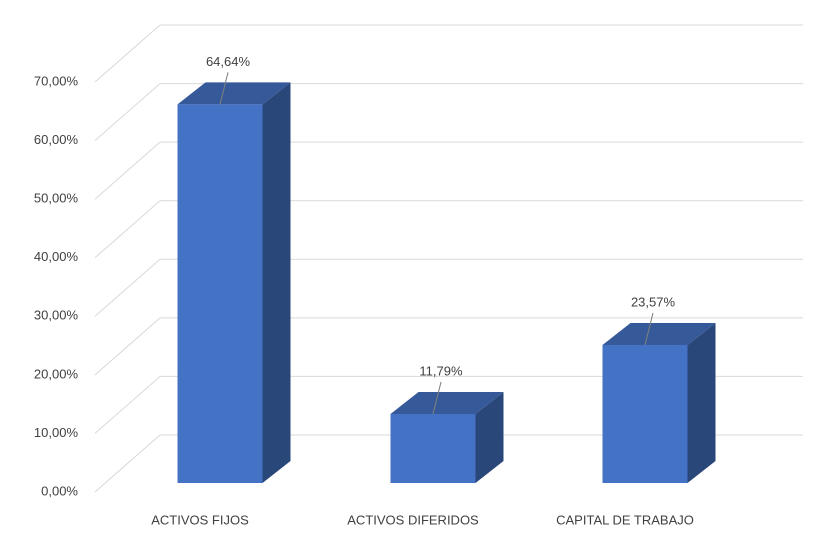 The image size is (837, 549). I want to click on y-tick-label: 0,00%, so click(59, 490).